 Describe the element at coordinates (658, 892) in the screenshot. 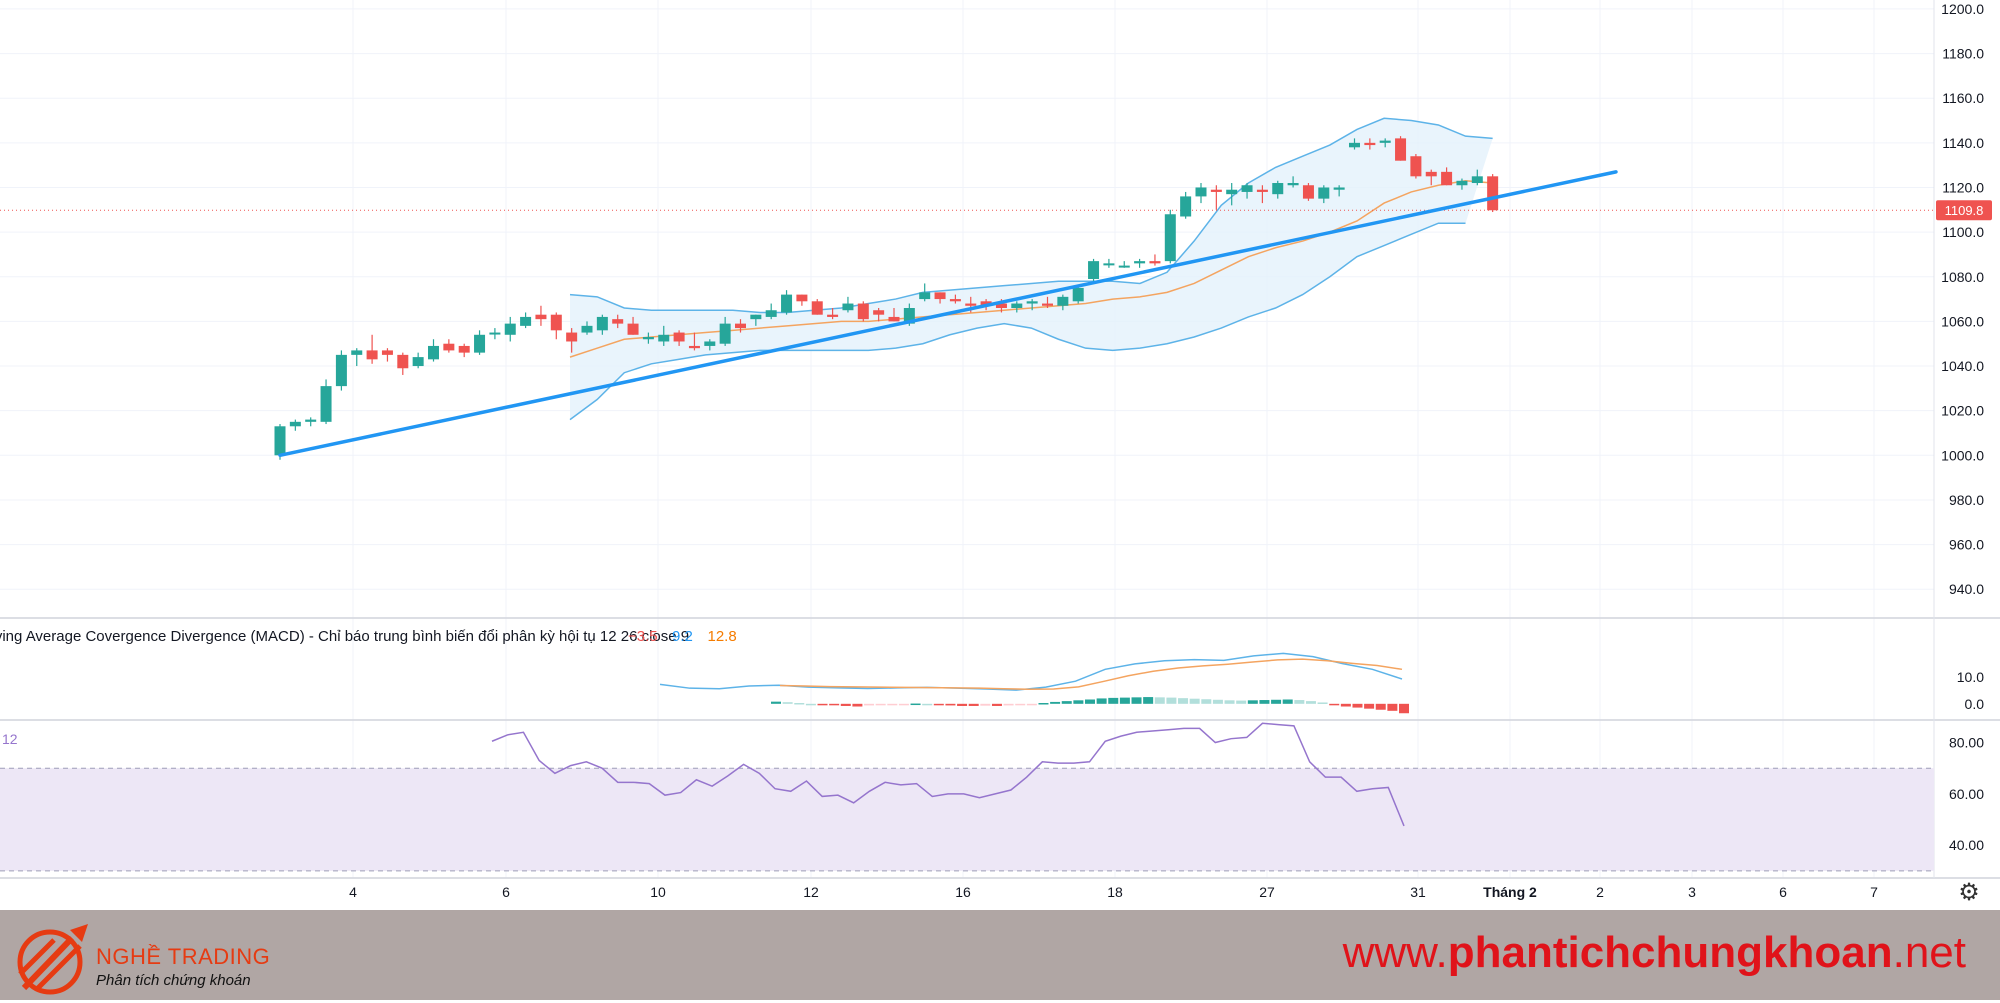

I see `date-tick-label: 10` at that location.